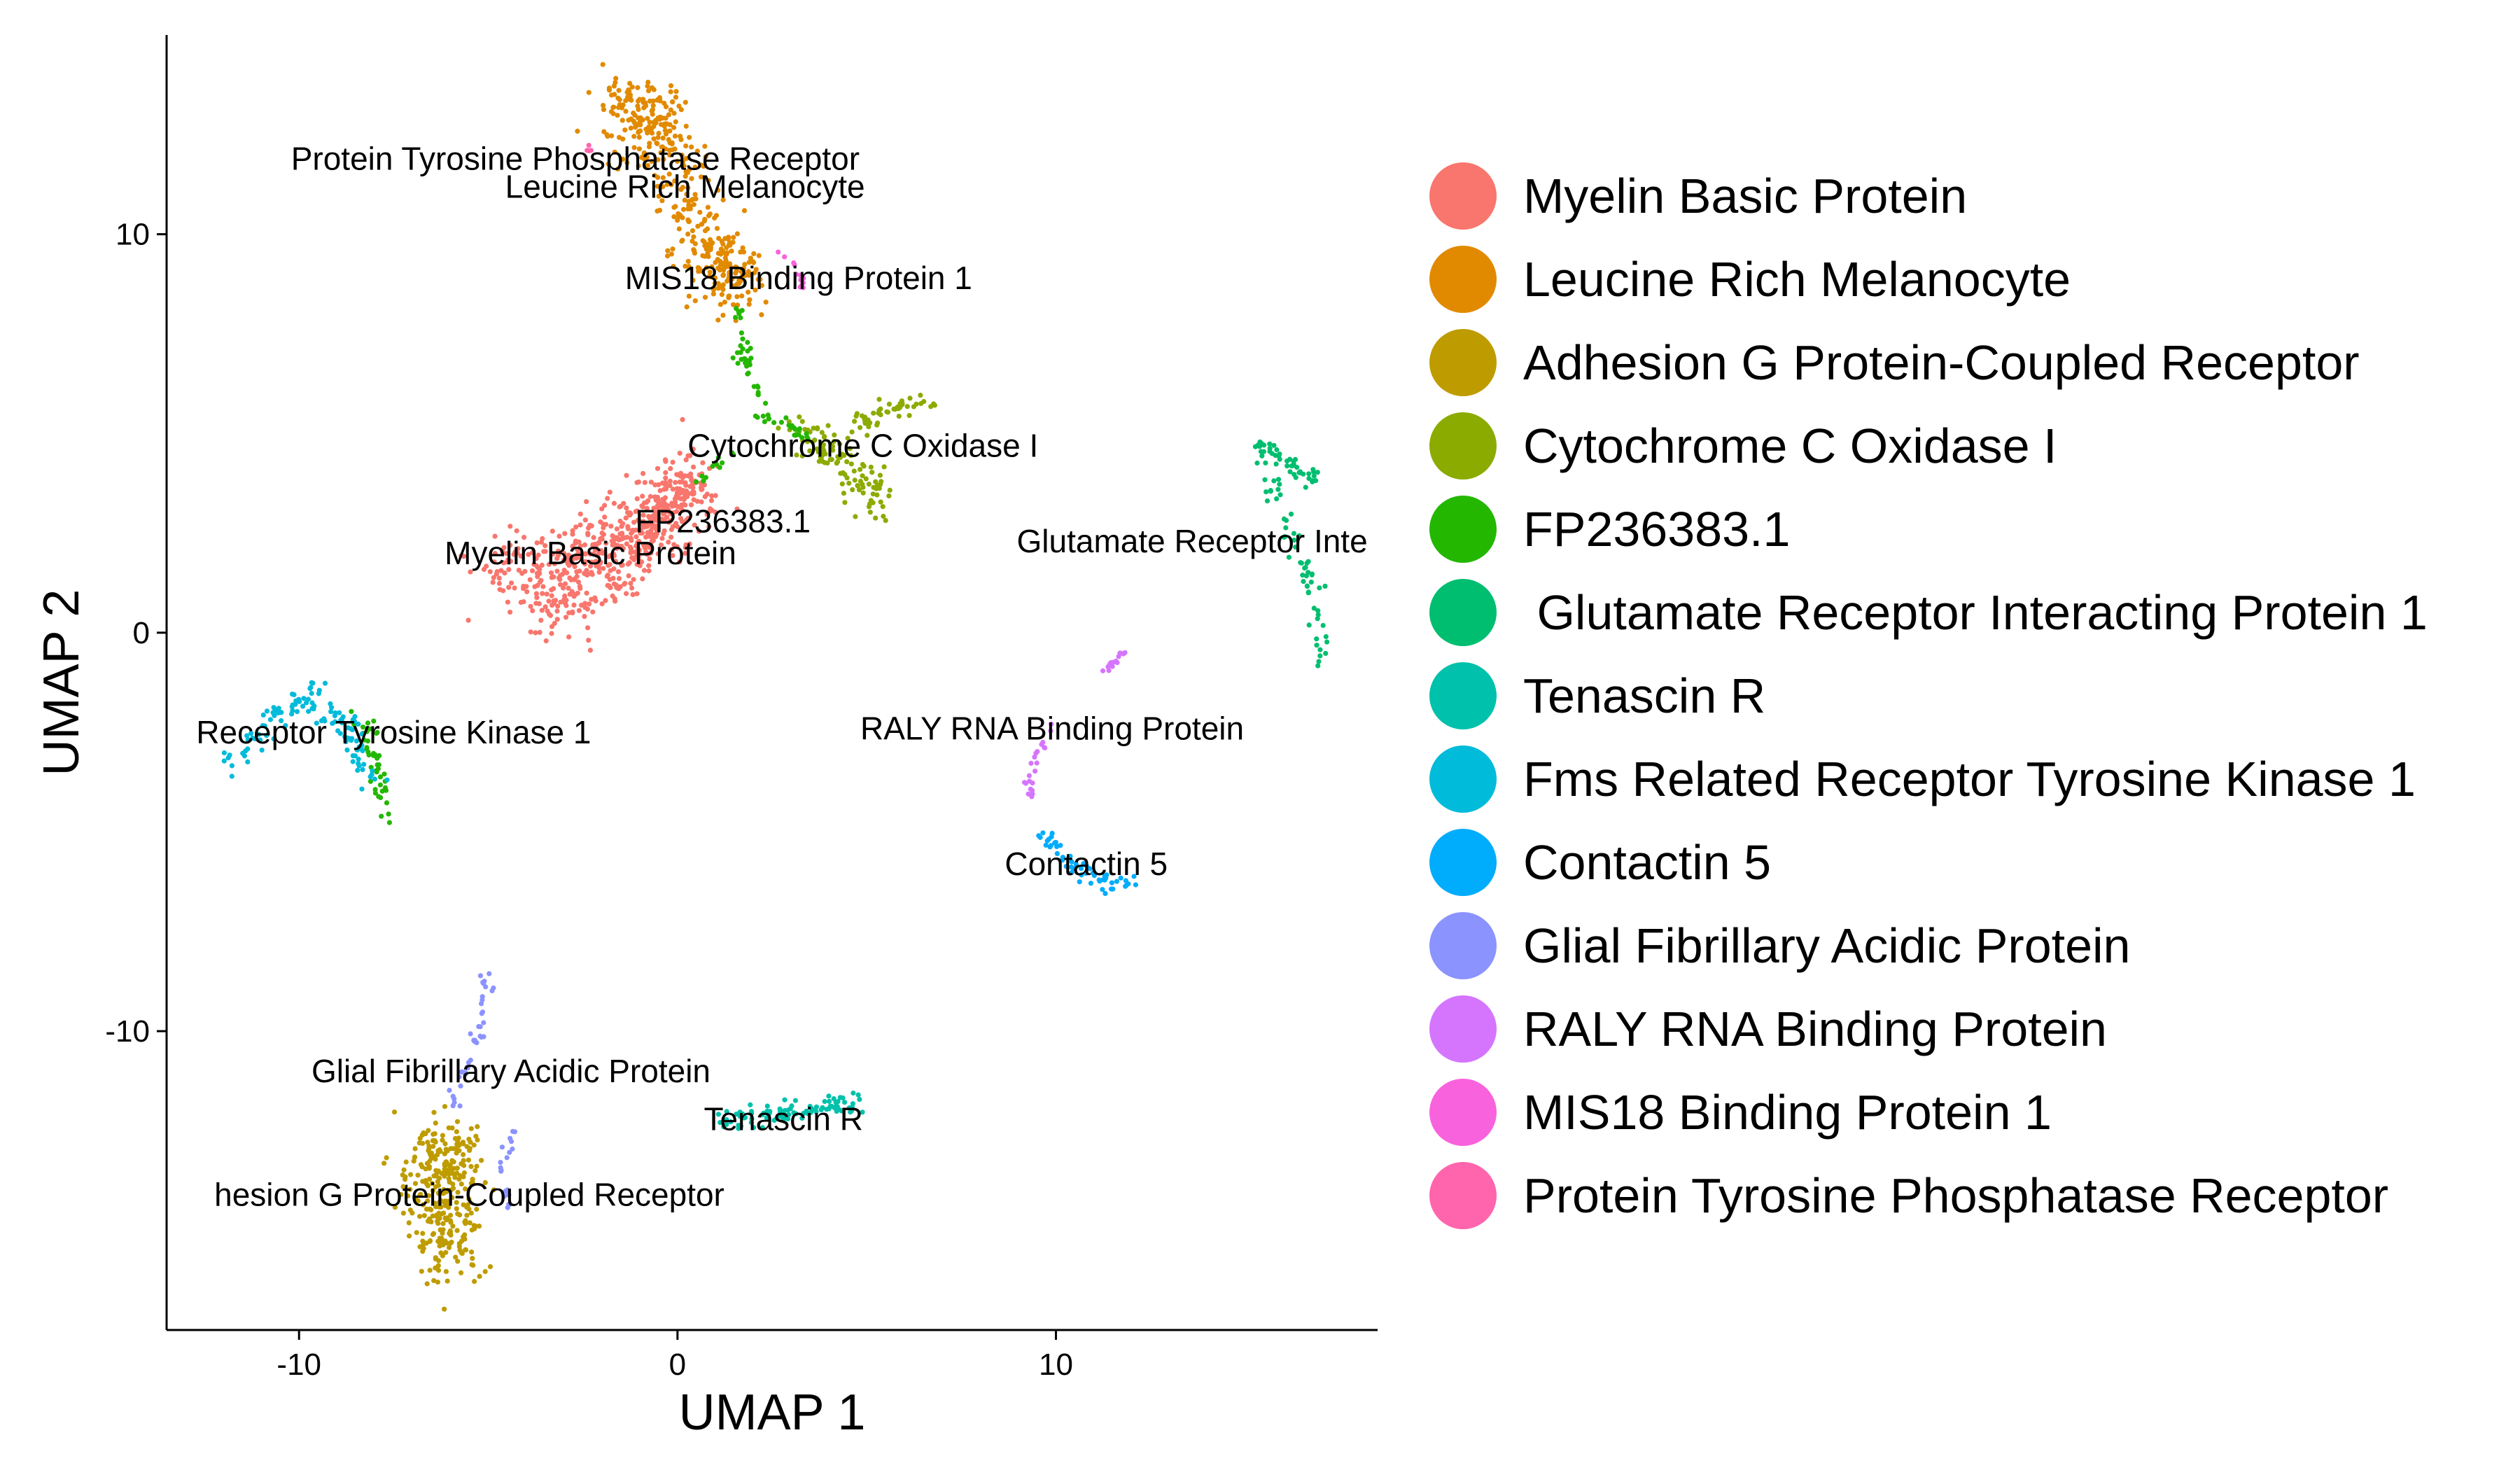 The height and width of the screenshot is (1470, 2520). What do you see at coordinates (298, 1365) in the screenshot?
I see `x-tick-label: -10` at bounding box center [298, 1365].